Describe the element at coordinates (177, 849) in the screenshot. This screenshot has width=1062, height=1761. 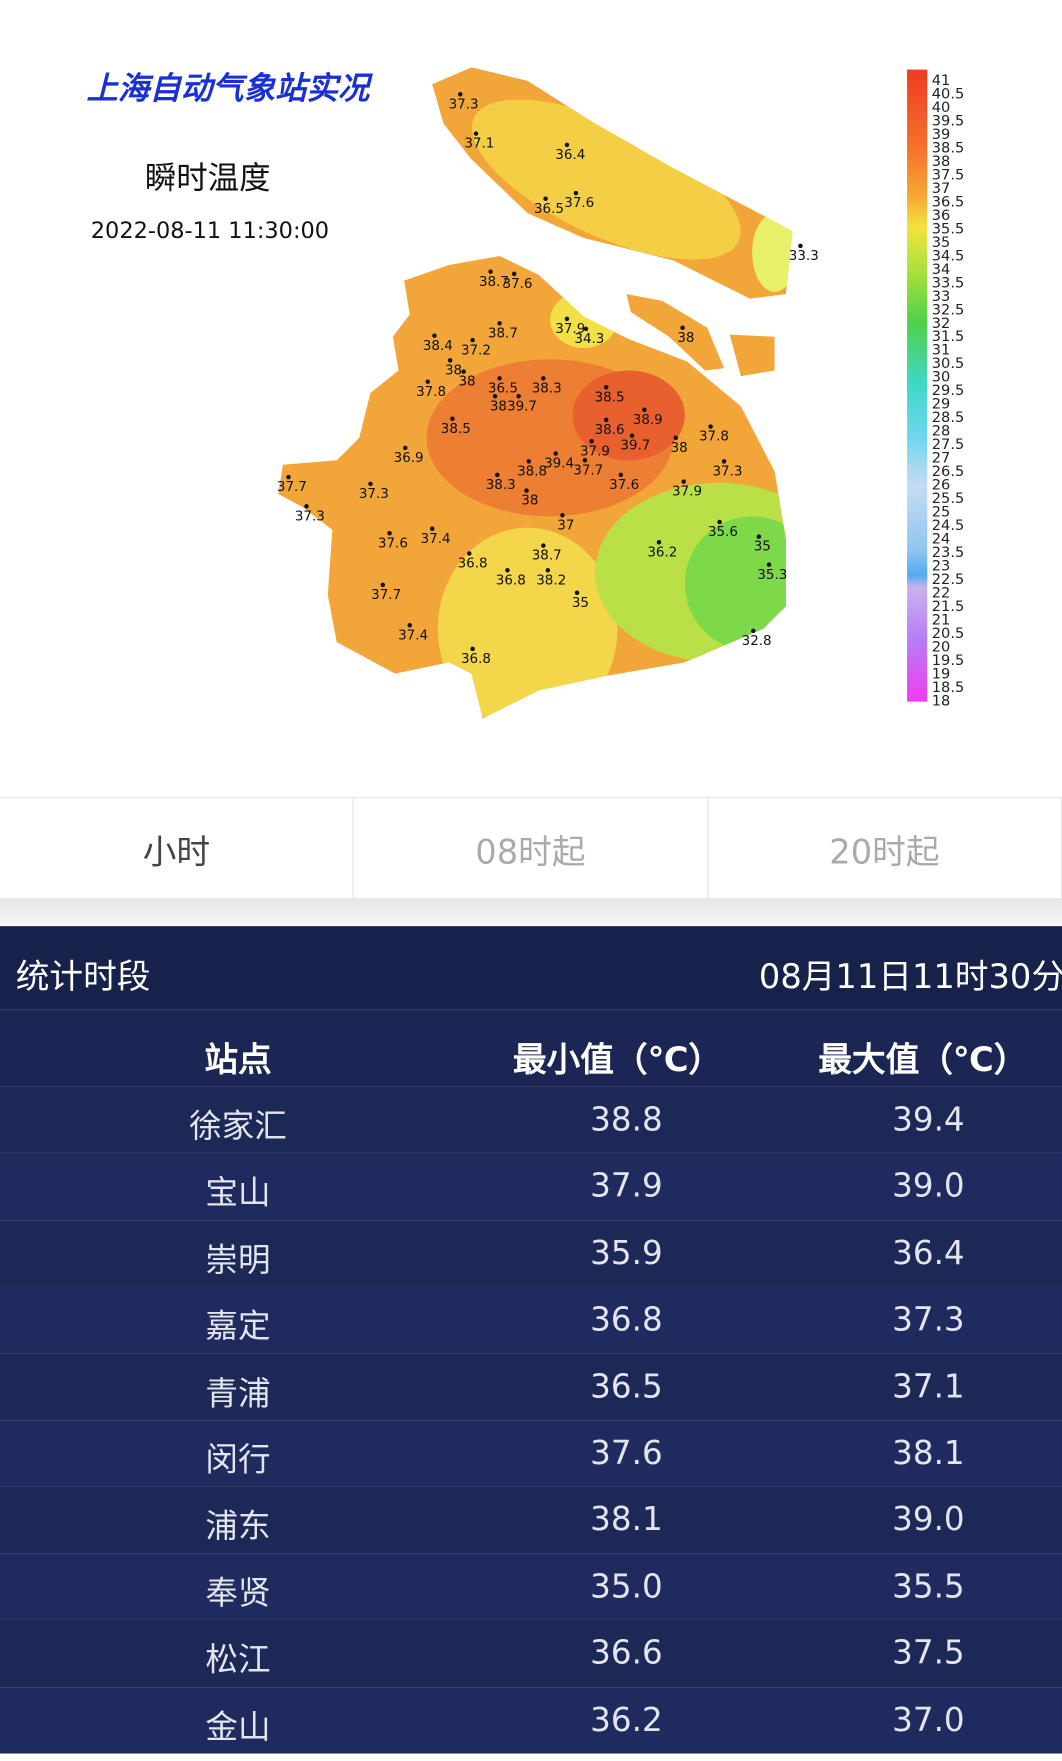
I see `tab: 小时` at that location.